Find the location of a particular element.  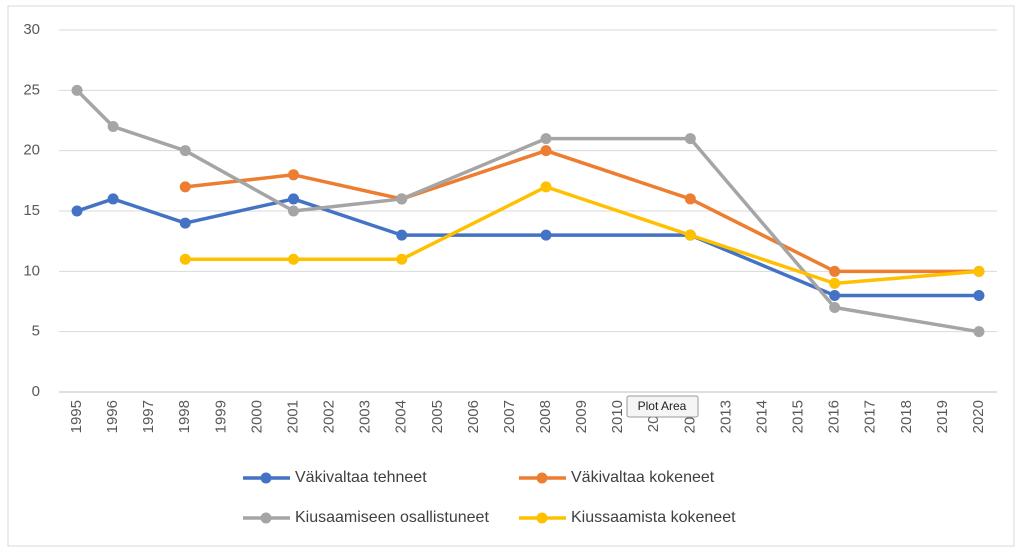

x-tick-label: 2015 is located at coordinates (798, 416).